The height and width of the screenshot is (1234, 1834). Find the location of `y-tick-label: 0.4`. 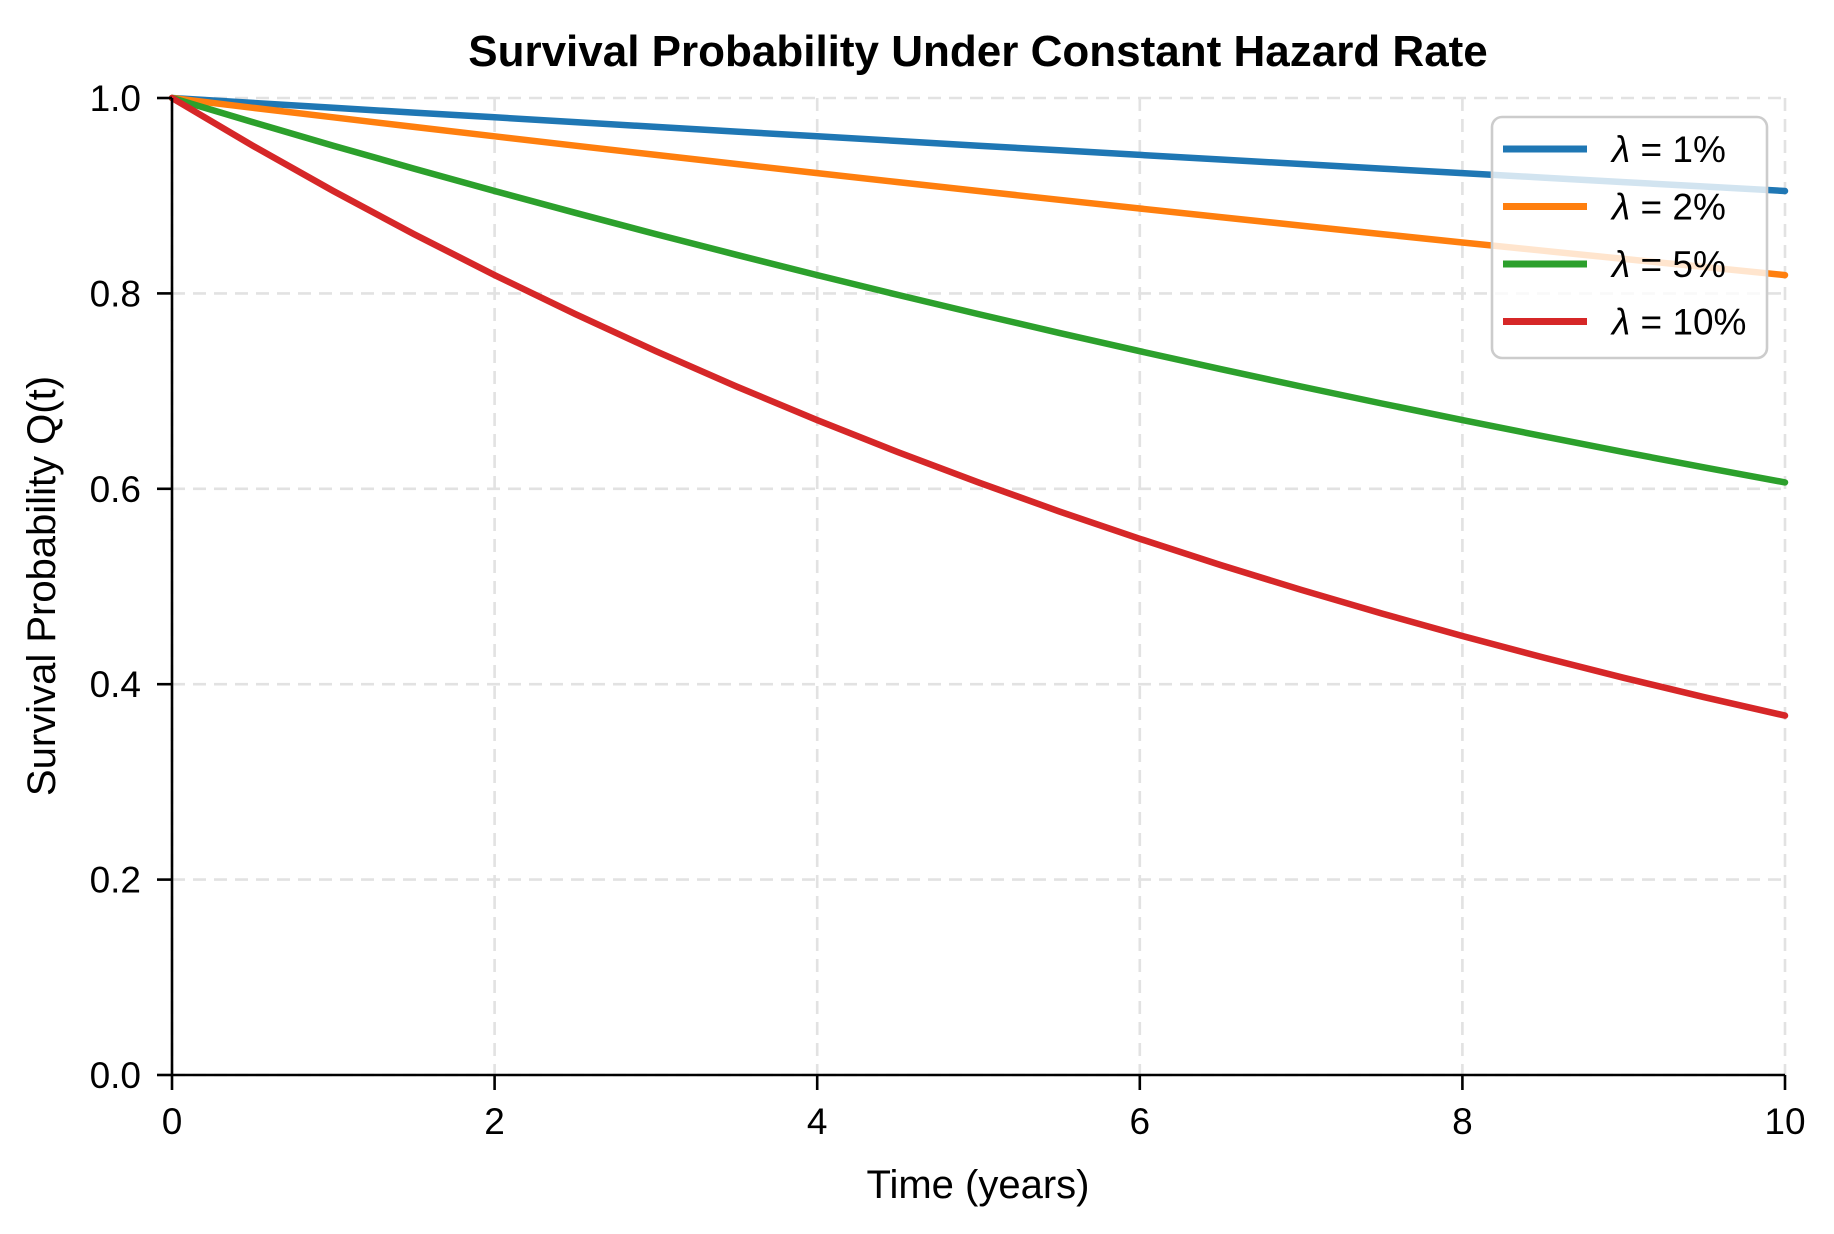

y-tick-label: 0.4 is located at coordinates (115, 684).